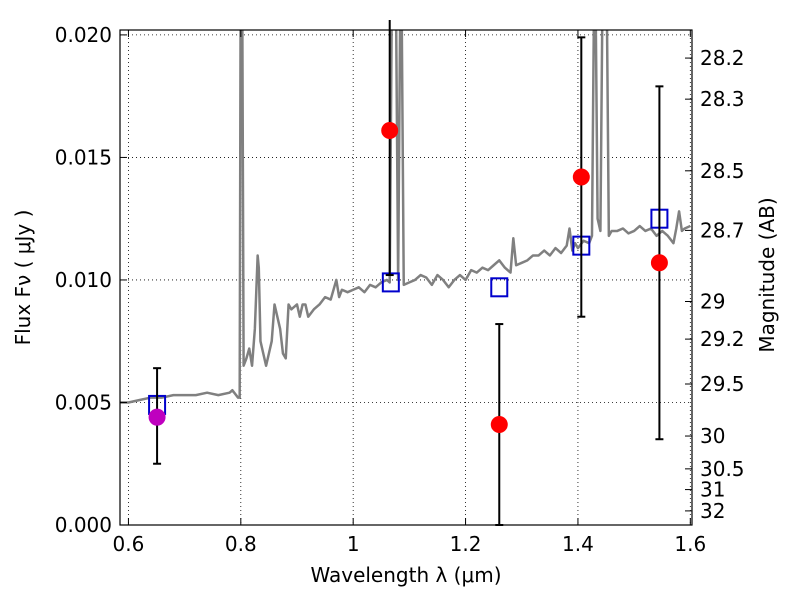 This screenshot has width=800, height=600. Describe the element at coordinates (241, 544) in the screenshot. I see `x-tick-label: 0.8` at that location.